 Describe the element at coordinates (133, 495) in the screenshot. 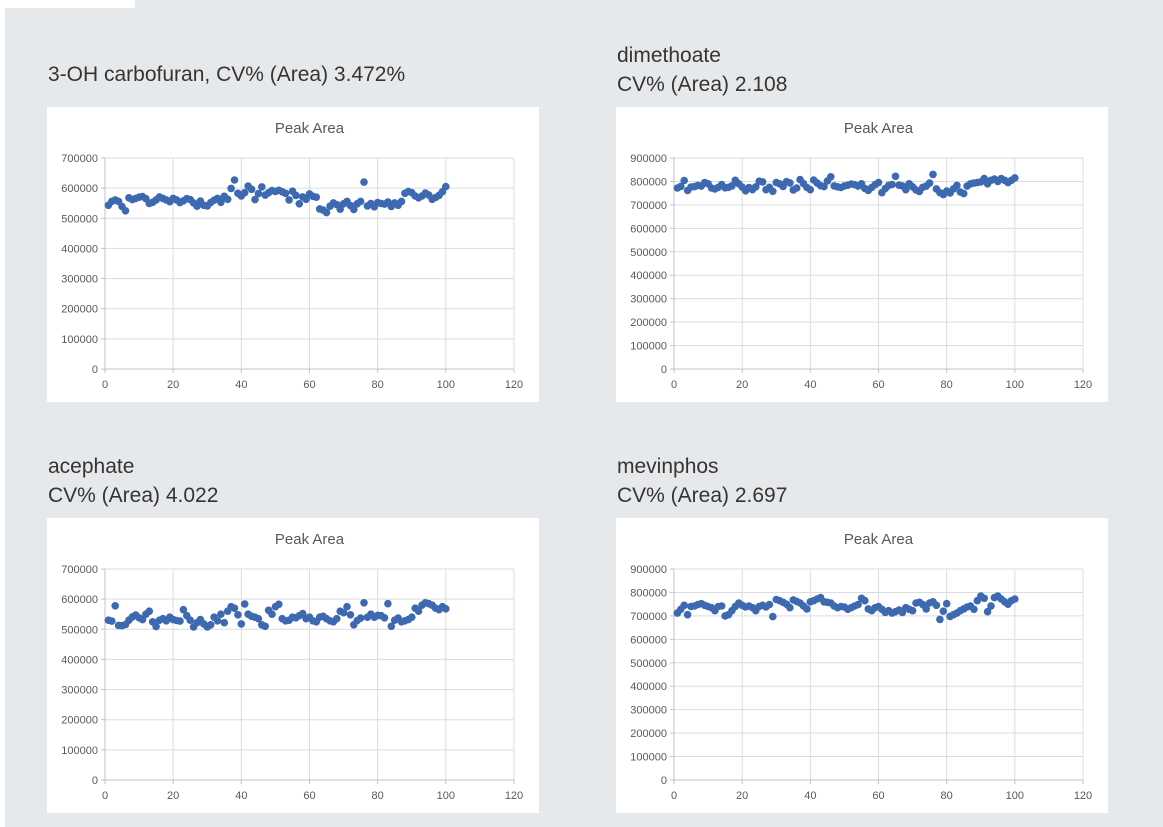

I see `heading-line: CV% (Area) 4.022` at that location.